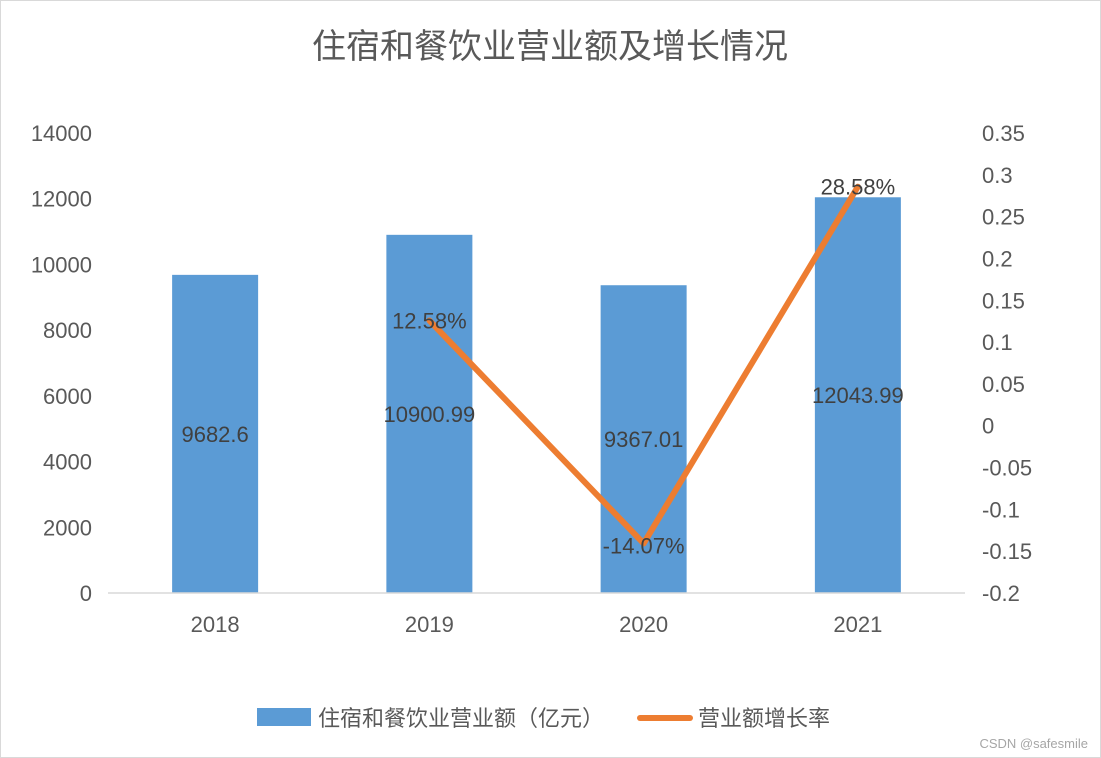 Image resolution: width=1101 pixels, height=758 pixels. I want to click on chart-title: 住宿和餐饮业营业额及增长情况, so click(550, 47).